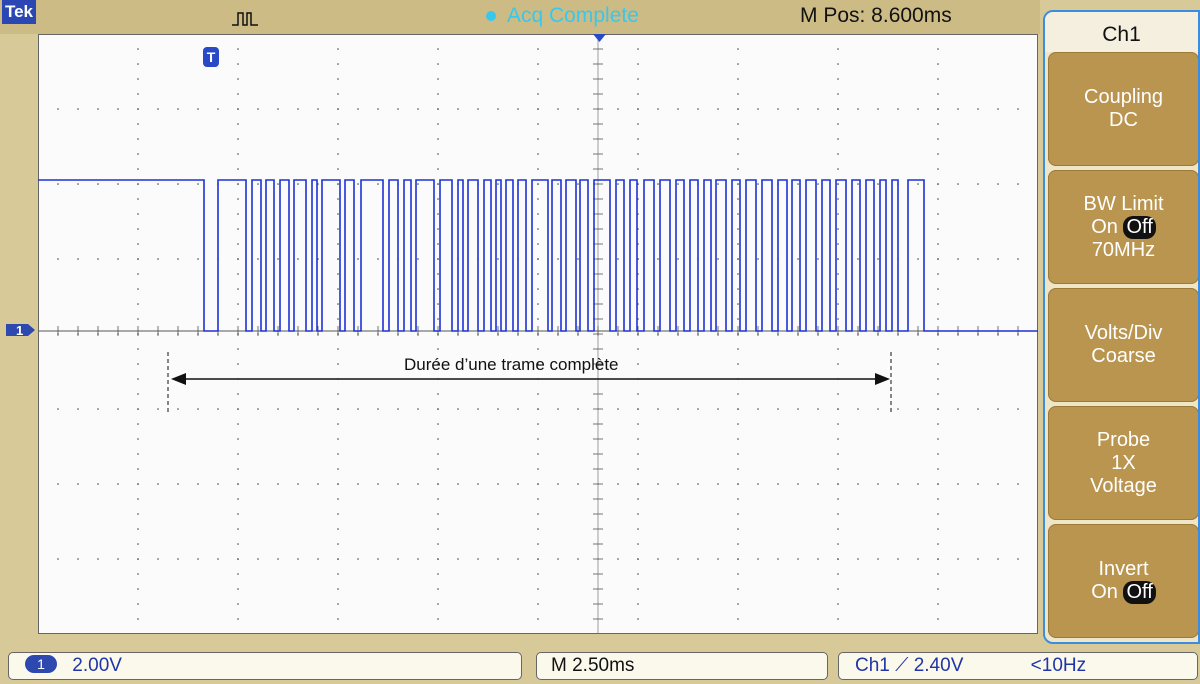 The height and width of the screenshot is (684, 1200). Describe the element at coordinates (1123, 203) in the screenshot. I see `bw-limit-label: BW Limit` at that location.